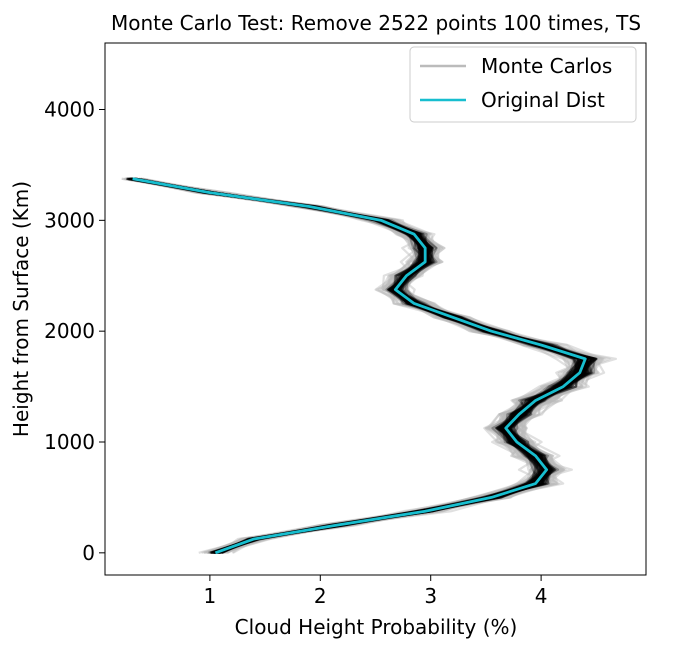  I want to click on x-axis: 1 2 3 4, so click(375, 591).